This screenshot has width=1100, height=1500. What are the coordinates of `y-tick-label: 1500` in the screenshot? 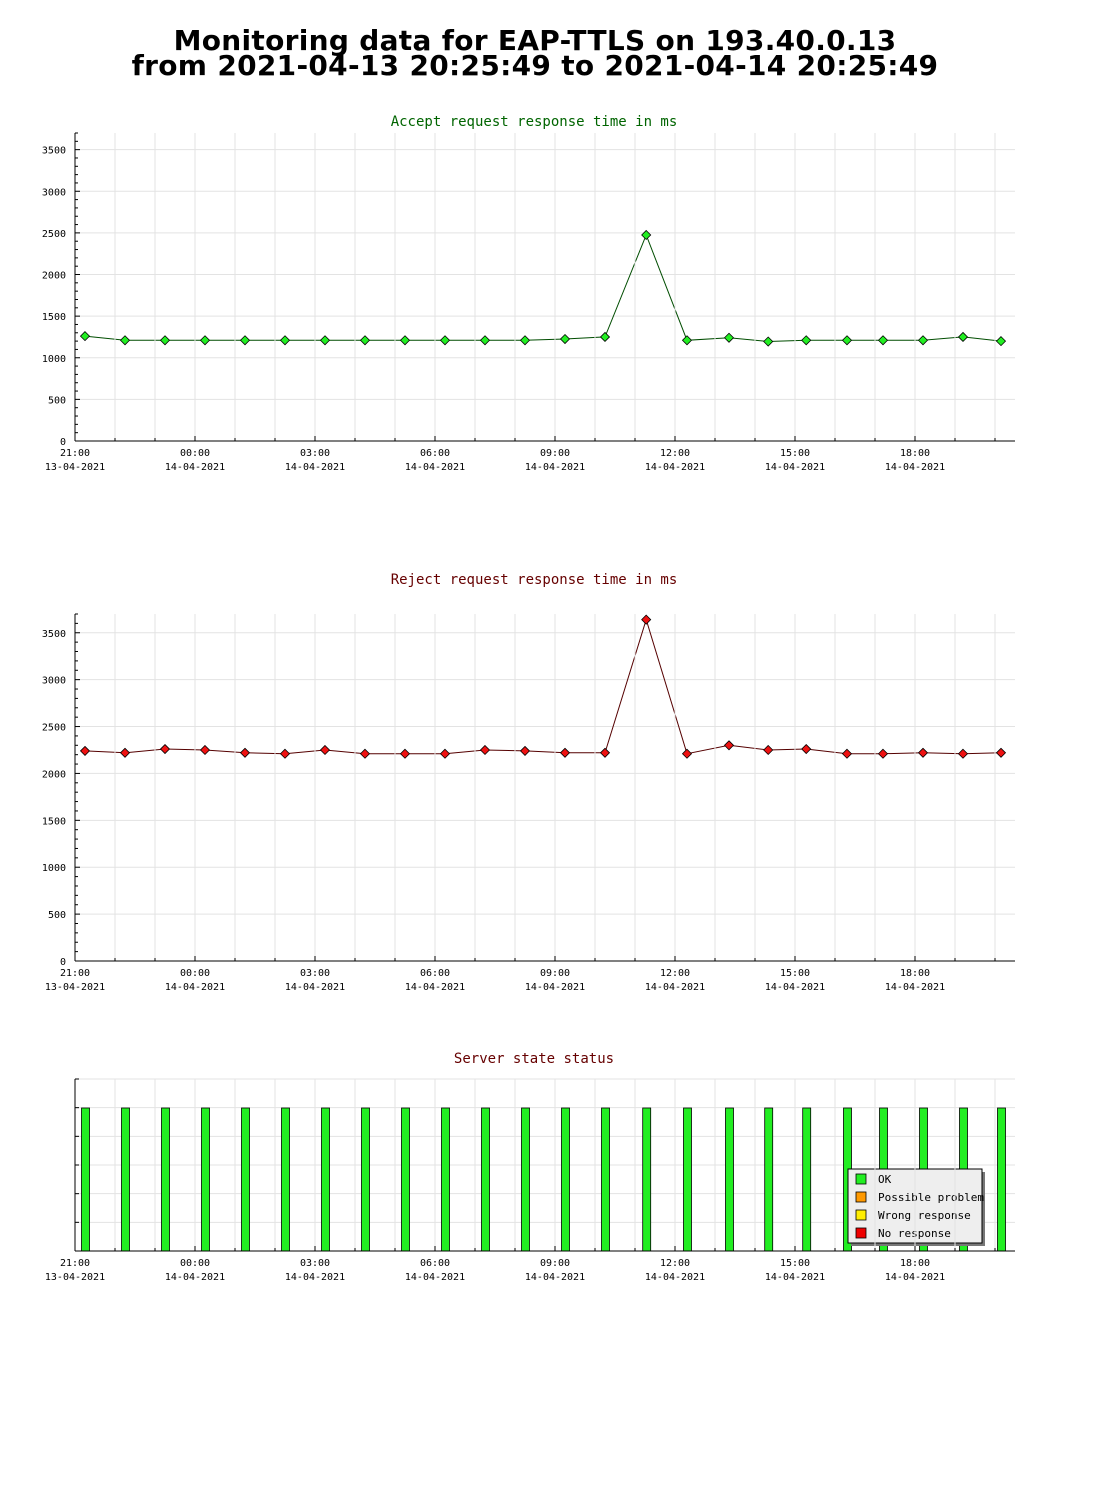 It's located at (54, 317).